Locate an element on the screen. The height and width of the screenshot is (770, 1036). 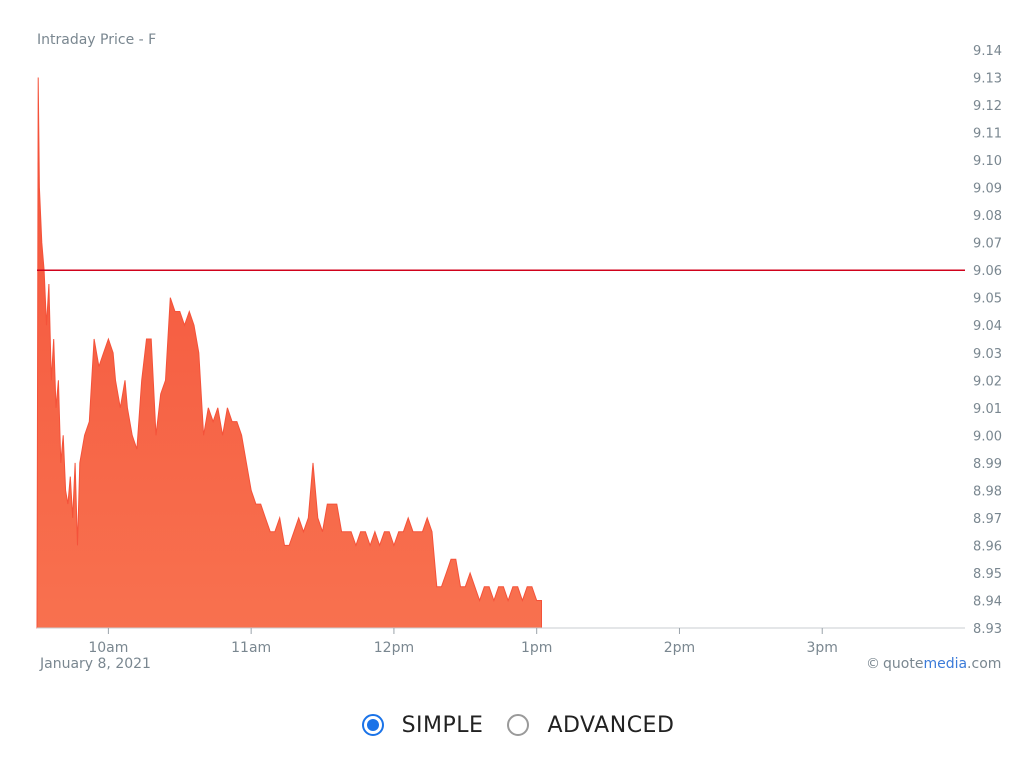
x-tick-label: 3pm is located at coordinates (822, 648).